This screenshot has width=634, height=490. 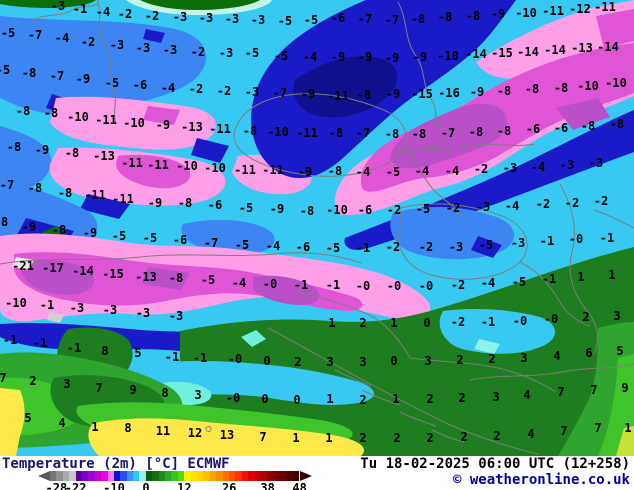 I want to click on temp-value-label: -17, so click(x=53, y=268).